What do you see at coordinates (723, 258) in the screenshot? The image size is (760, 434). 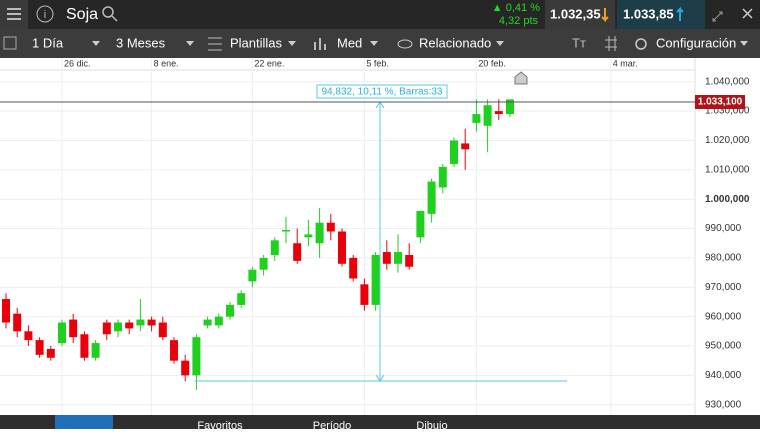 I see `y-tick-label: 980,000` at bounding box center [723, 258].